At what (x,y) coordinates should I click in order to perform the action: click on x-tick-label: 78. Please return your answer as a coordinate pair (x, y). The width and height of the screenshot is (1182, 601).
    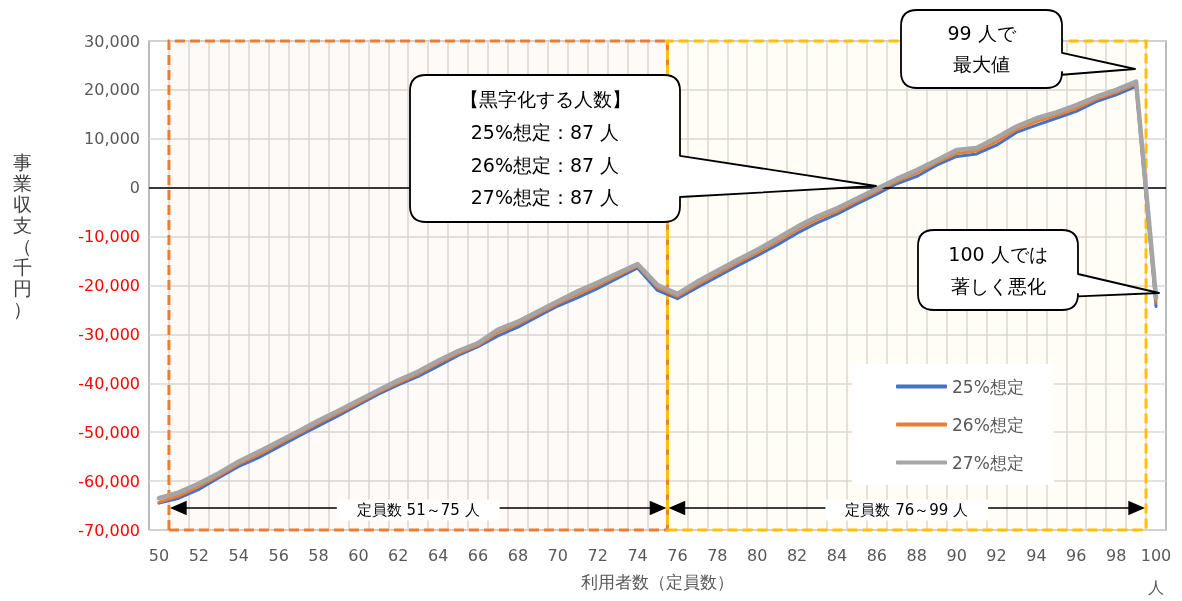
    Looking at the image, I should click on (717, 555).